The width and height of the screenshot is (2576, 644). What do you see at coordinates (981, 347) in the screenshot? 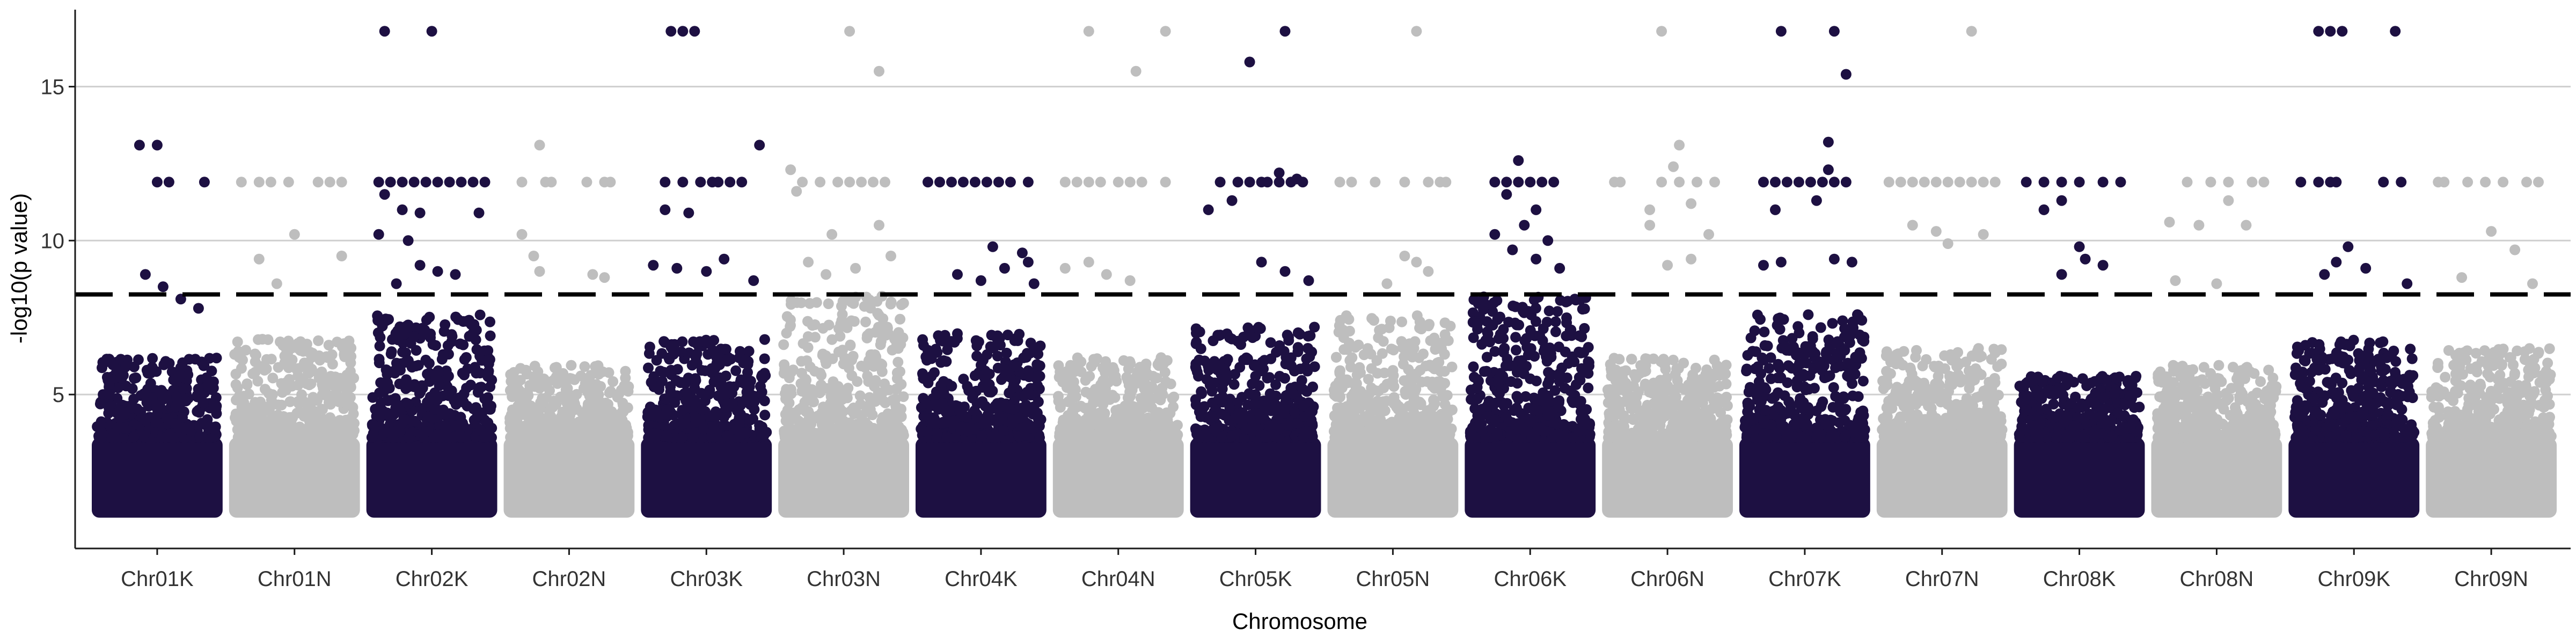
I see `chromosome-Chr04K` at bounding box center [981, 347].